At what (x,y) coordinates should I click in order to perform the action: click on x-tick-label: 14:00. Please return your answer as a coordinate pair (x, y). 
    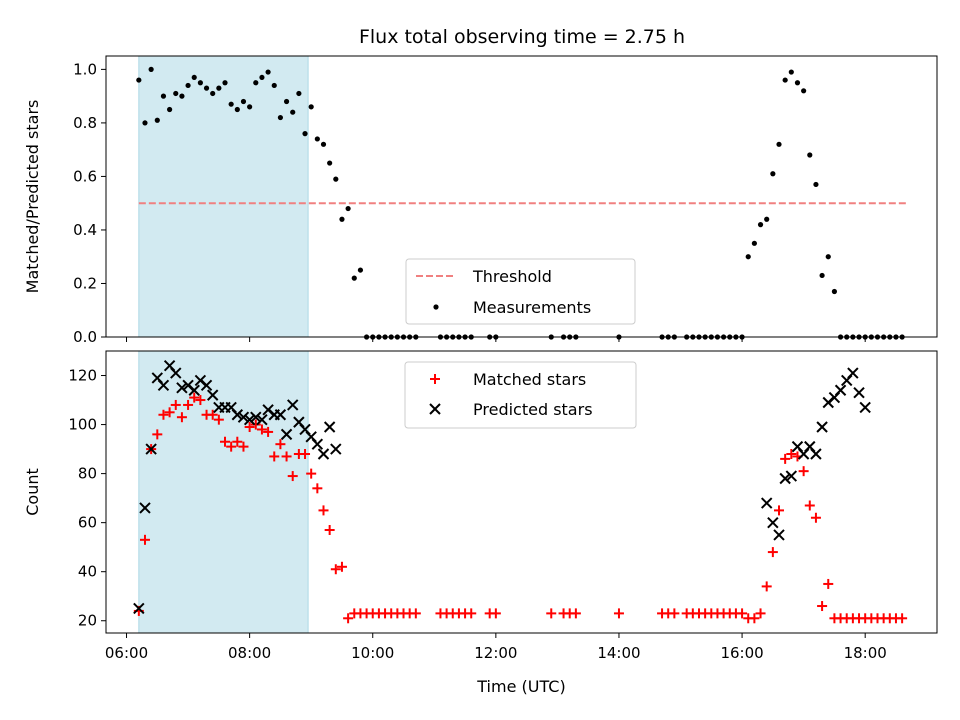
    Looking at the image, I should click on (618, 653).